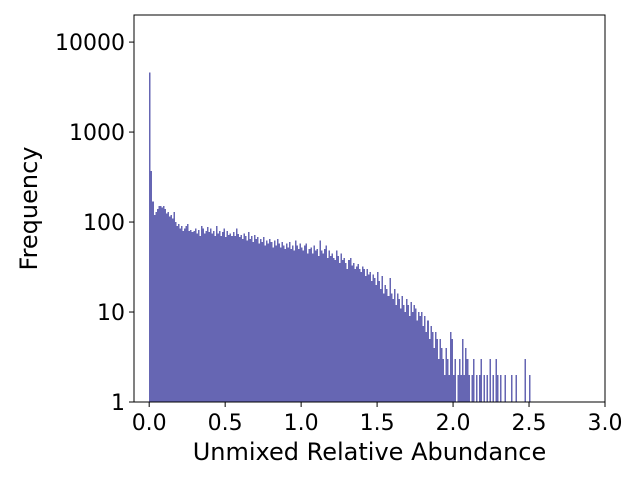  Describe the element at coordinates (529, 423) in the screenshot. I see `x-tick-label: 2.5` at that location.